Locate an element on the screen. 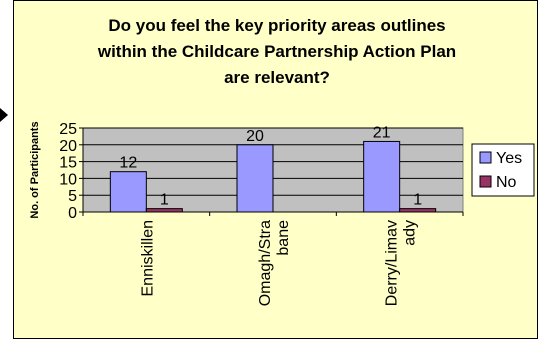 This screenshot has width=539, height=340. y-tick-label: 5 is located at coordinates (72, 196).